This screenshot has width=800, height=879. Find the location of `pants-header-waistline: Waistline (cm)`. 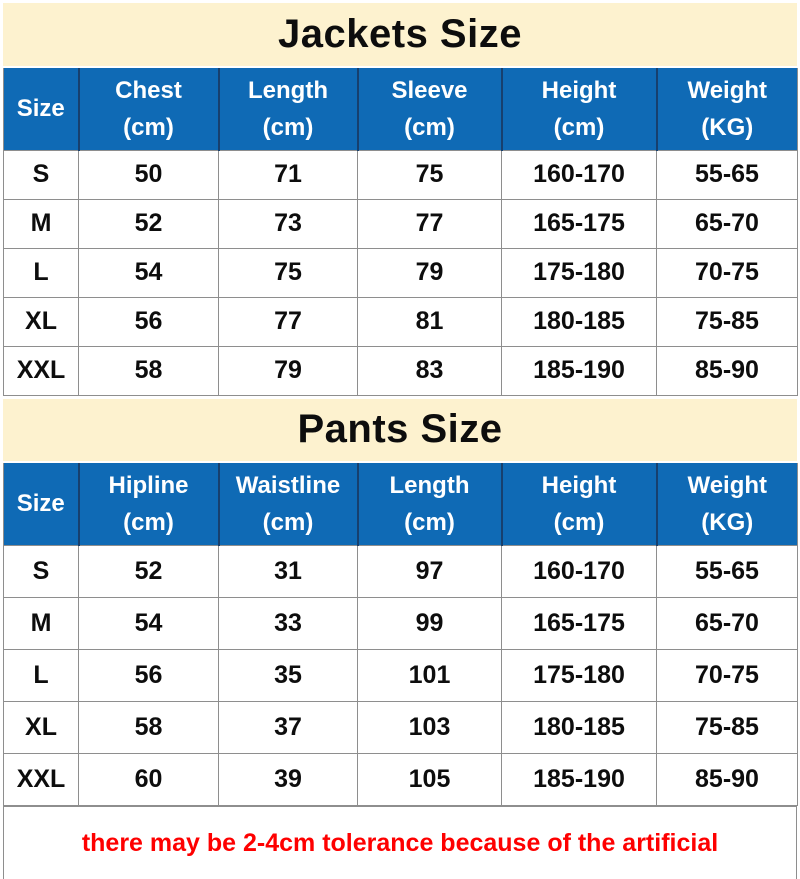

pants-header-waistline: Waistline (cm) is located at coordinates (287, 504).